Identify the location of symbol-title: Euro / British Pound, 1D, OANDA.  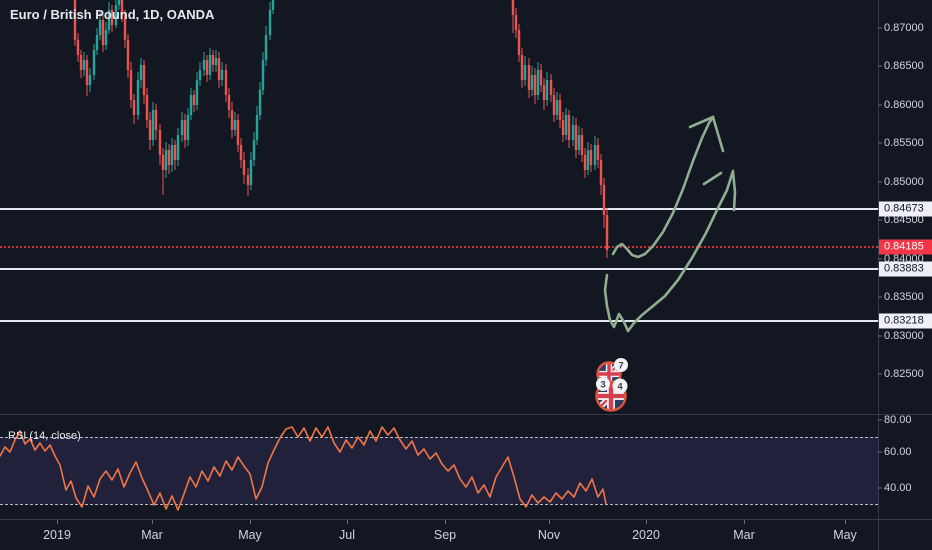
(112, 14).